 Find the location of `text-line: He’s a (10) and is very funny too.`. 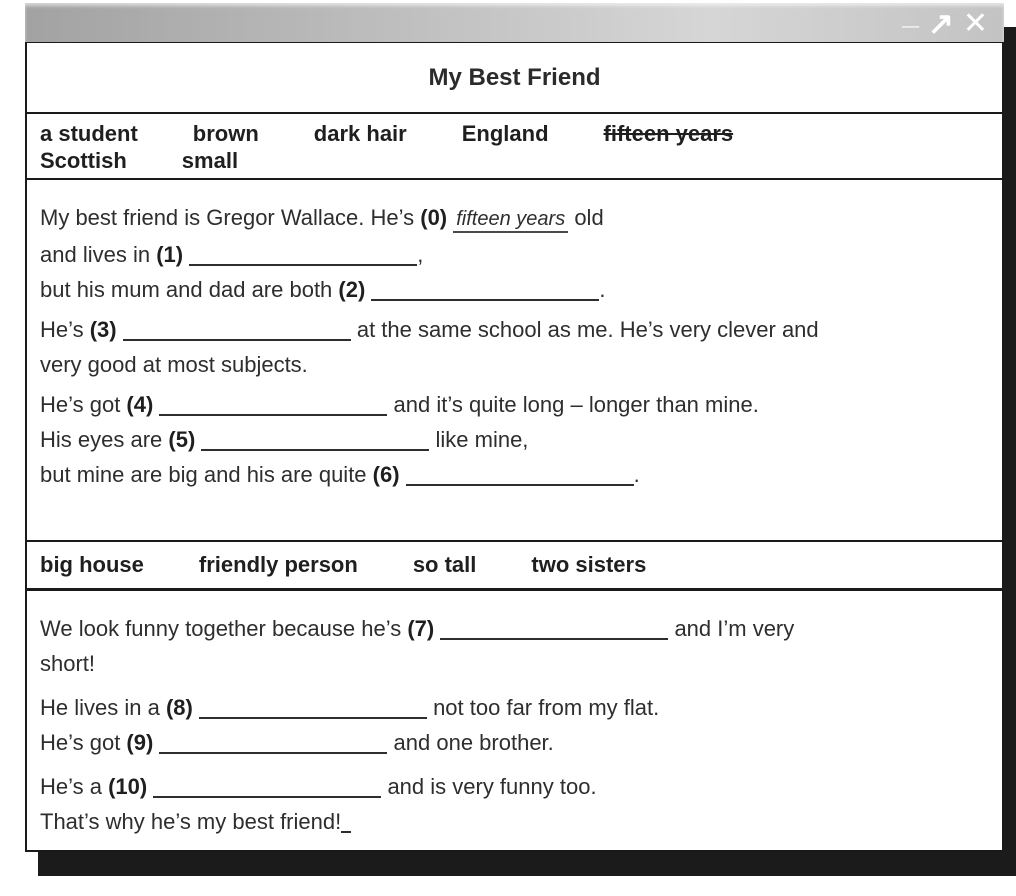

text-line: He’s a (10) and is very funny too. is located at coordinates (514, 786).